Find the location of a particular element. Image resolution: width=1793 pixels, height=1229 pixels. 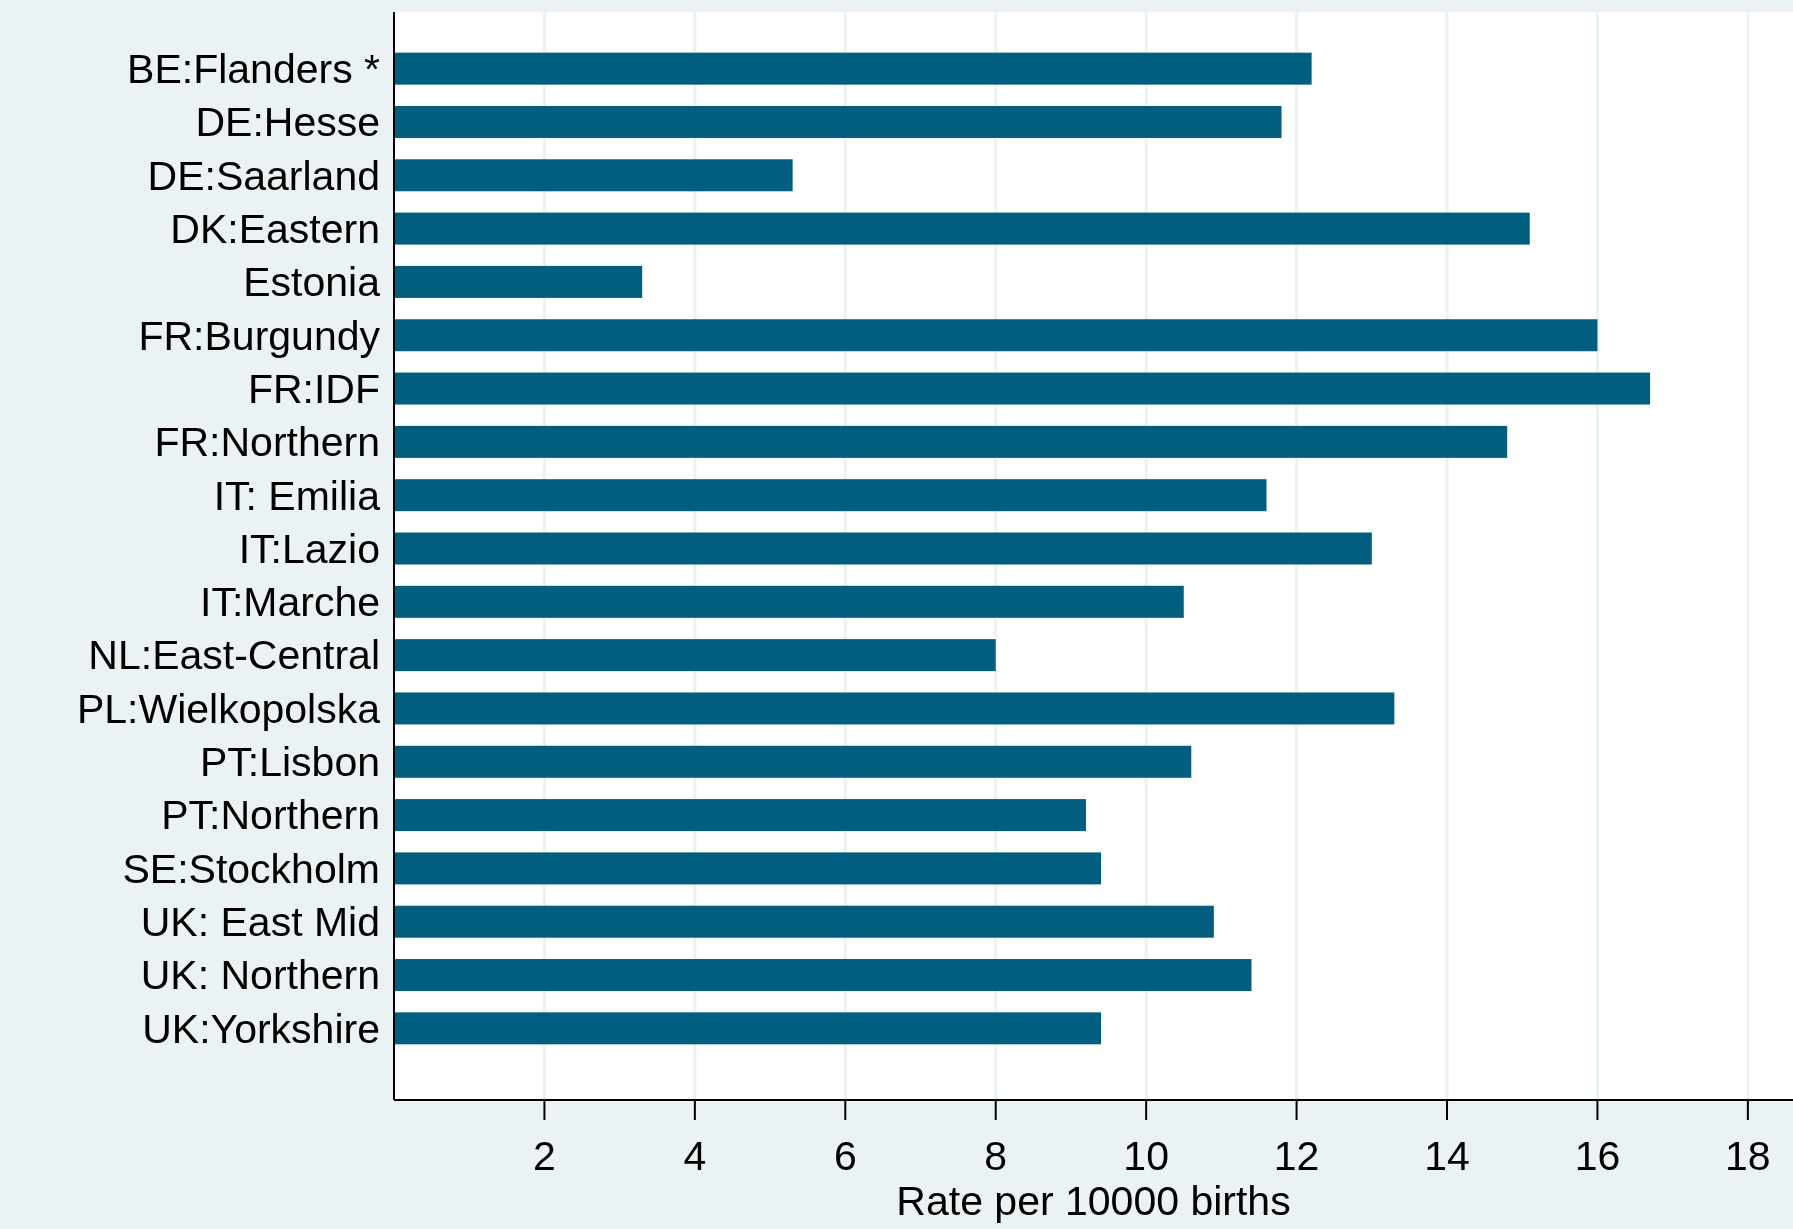

x-tick-label: 16 is located at coordinates (1597, 1156).